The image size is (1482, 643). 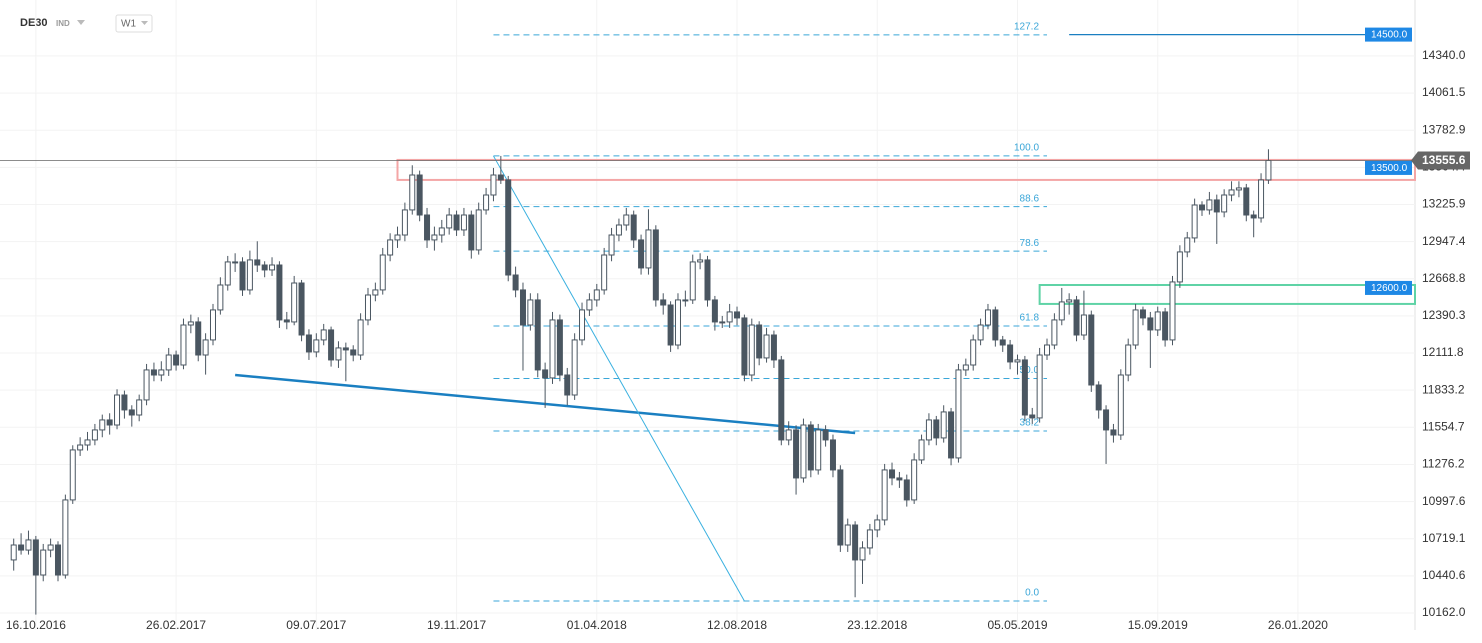 What do you see at coordinates (1444, 92) in the screenshot?
I see `y-tick-label: 14061.5` at bounding box center [1444, 92].